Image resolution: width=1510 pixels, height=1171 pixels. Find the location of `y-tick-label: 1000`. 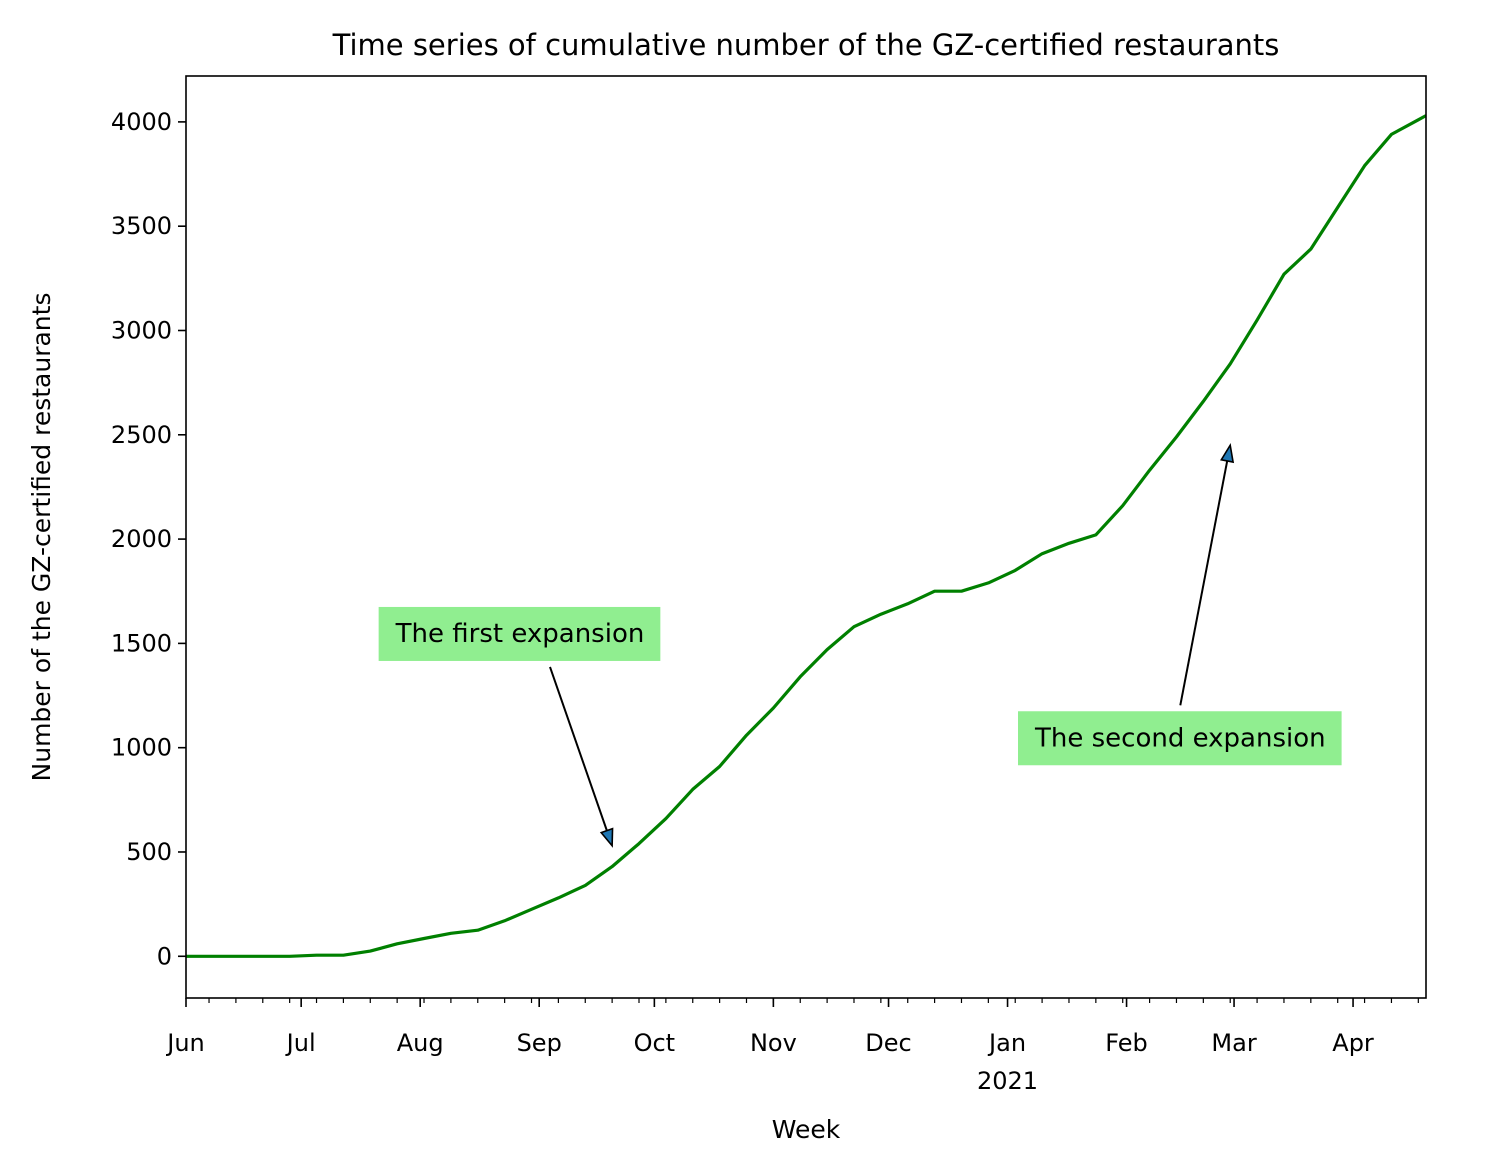

y-tick-label: 1000 is located at coordinates (141, 748).